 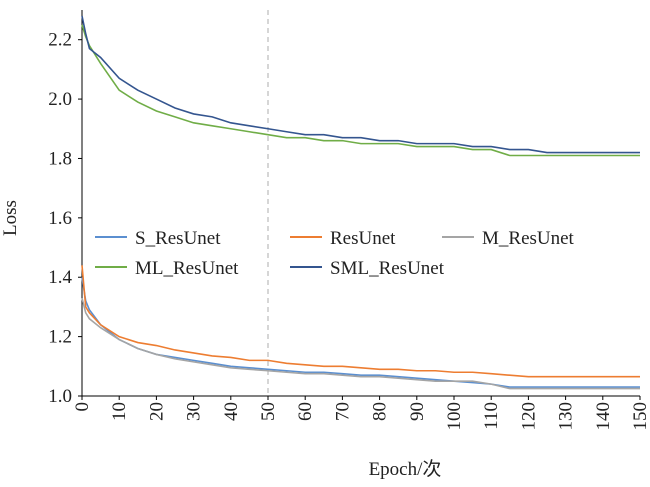 What do you see at coordinates (60, 337) in the screenshot?
I see `y-tick-label: 1.2` at bounding box center [60, 337].